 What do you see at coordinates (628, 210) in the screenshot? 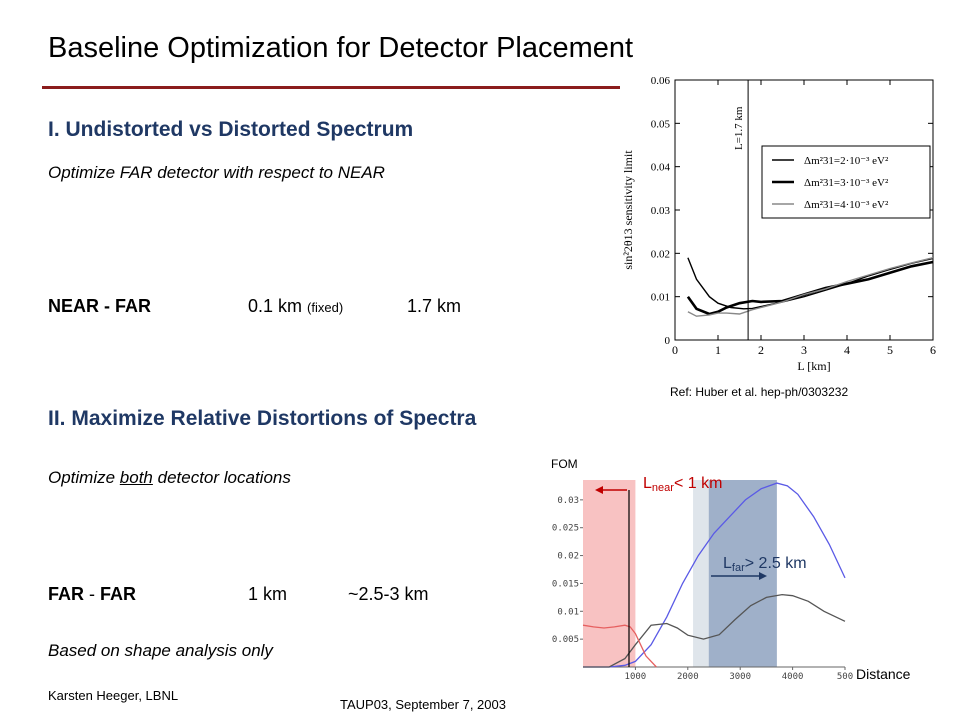
I see `sensitivity-y-axis-label: sin²2θ13 sensitivity limit` at bounding box center [628, 210].